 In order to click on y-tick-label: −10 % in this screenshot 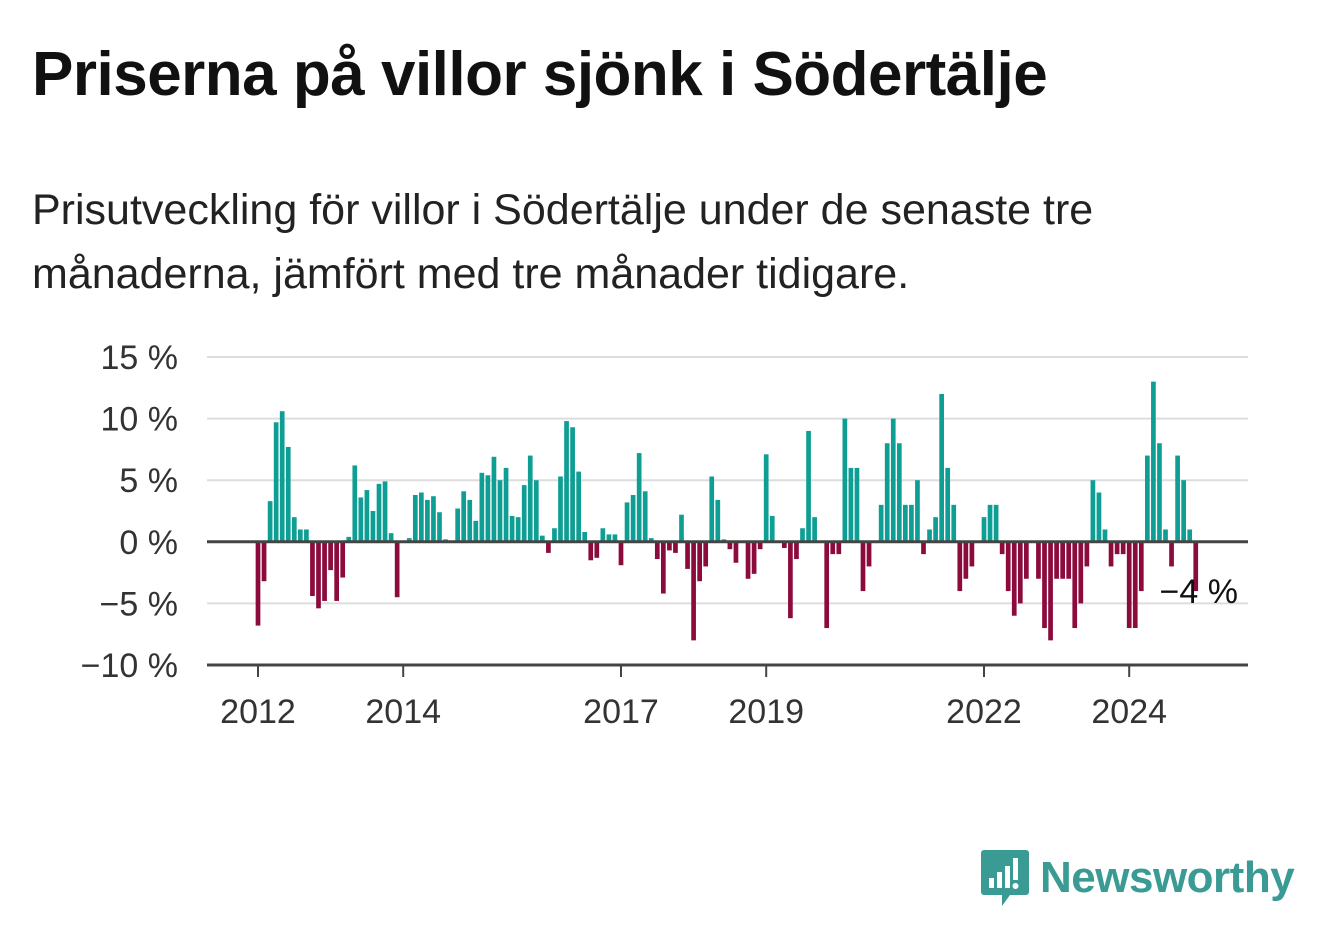, I will do `click(129, 666)`.